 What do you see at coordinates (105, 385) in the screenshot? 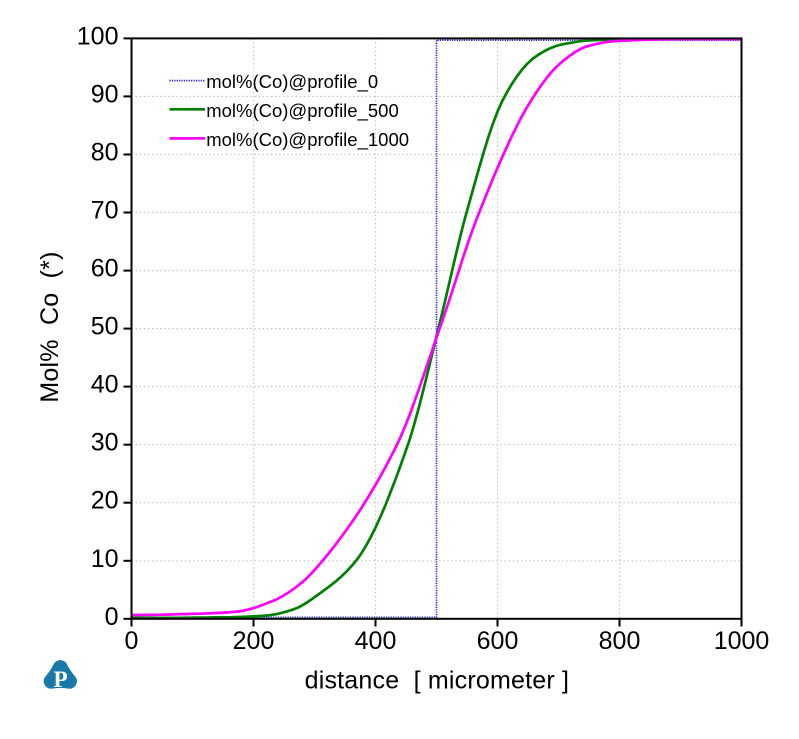
I see `svg-text: 40` at bounding box center [105, 385].